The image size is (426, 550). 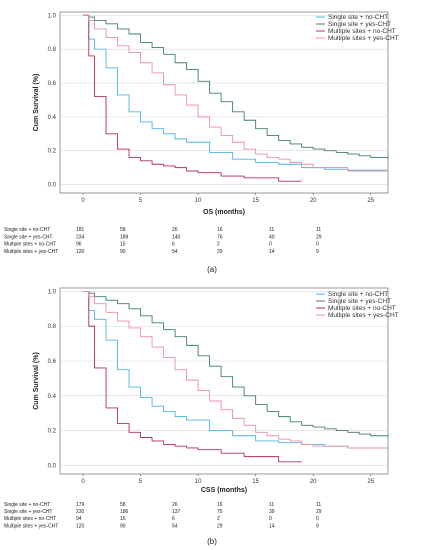 What do you see at coordinates (313, 482) in the screenshot?
I see `x-tick-label: 20` at bounding box center [313, 482].